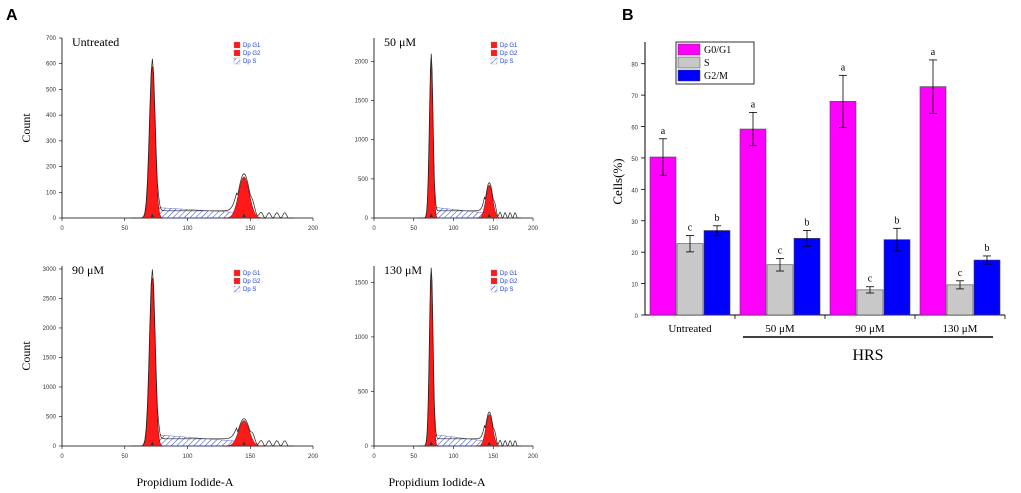 The image size is (1021, 493). Describe the element at coordinates (12, 15) in the screenshot. I see `panel-letter-a: A` at that location.